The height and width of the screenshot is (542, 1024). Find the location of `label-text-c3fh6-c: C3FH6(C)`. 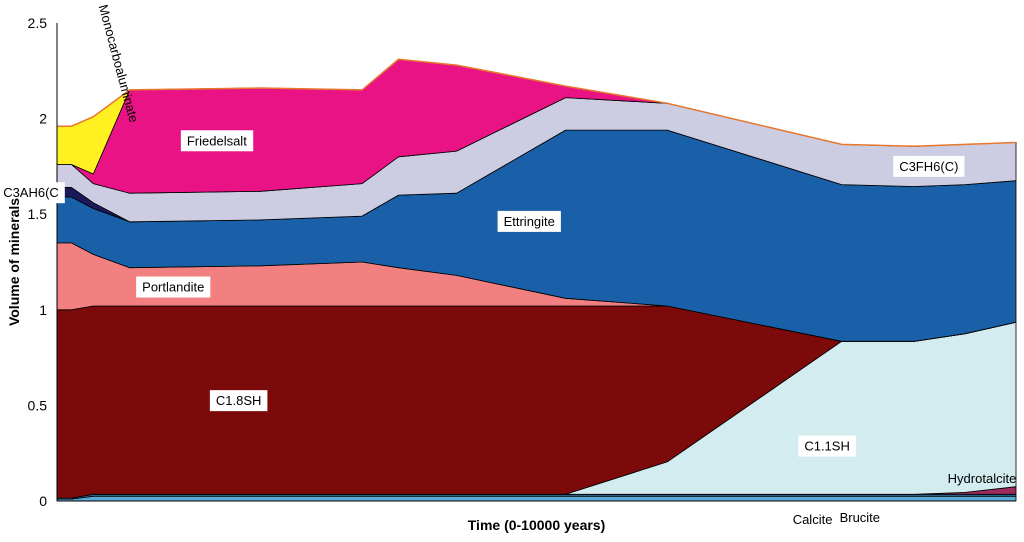

label-text-c3fh6-c: C3FH6(C) is located at coordinates (928, 166).